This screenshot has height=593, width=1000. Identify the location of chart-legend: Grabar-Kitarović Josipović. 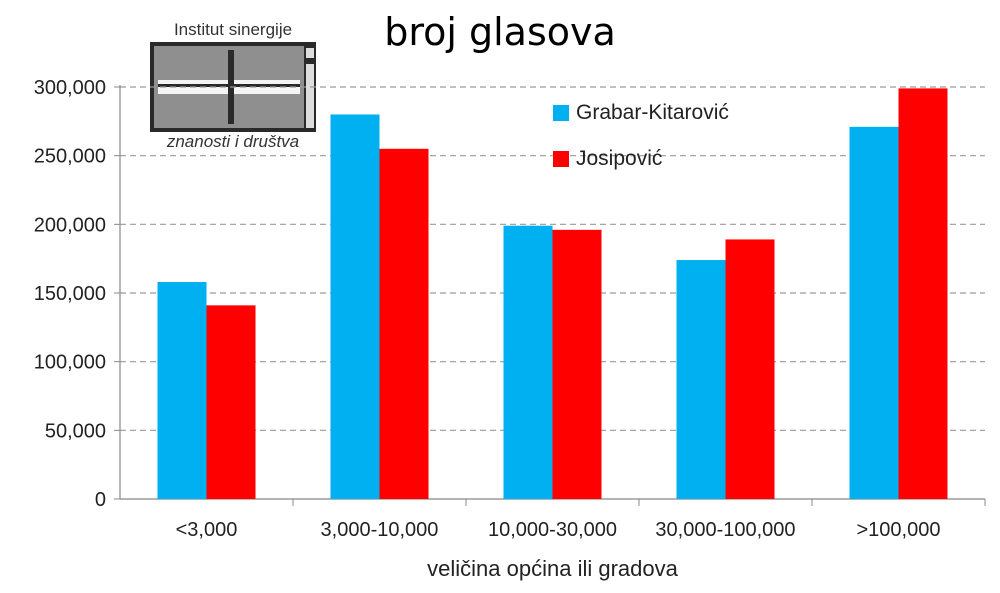
(641, 146).